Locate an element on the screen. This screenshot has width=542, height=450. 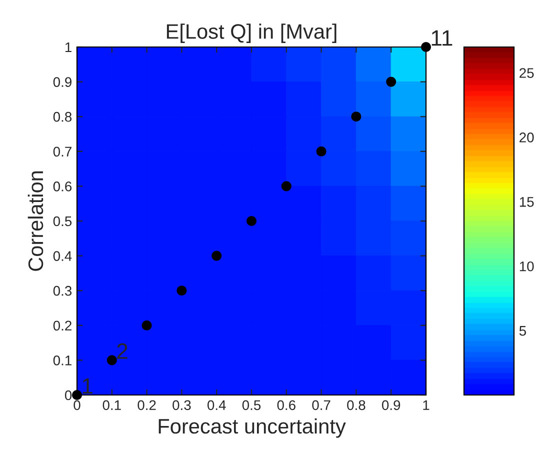
y-axis-title: Correlation is located at coordinates (36, 221).